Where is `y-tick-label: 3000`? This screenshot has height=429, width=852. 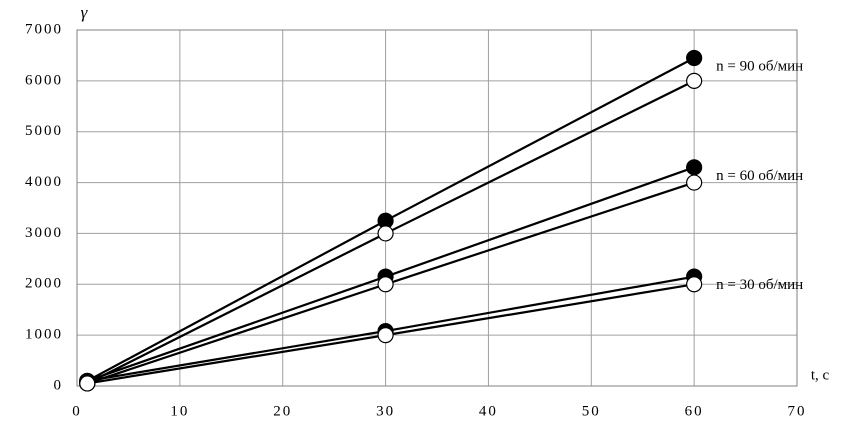
y-tick-label: 3000 is located at coordinates (44, 233).